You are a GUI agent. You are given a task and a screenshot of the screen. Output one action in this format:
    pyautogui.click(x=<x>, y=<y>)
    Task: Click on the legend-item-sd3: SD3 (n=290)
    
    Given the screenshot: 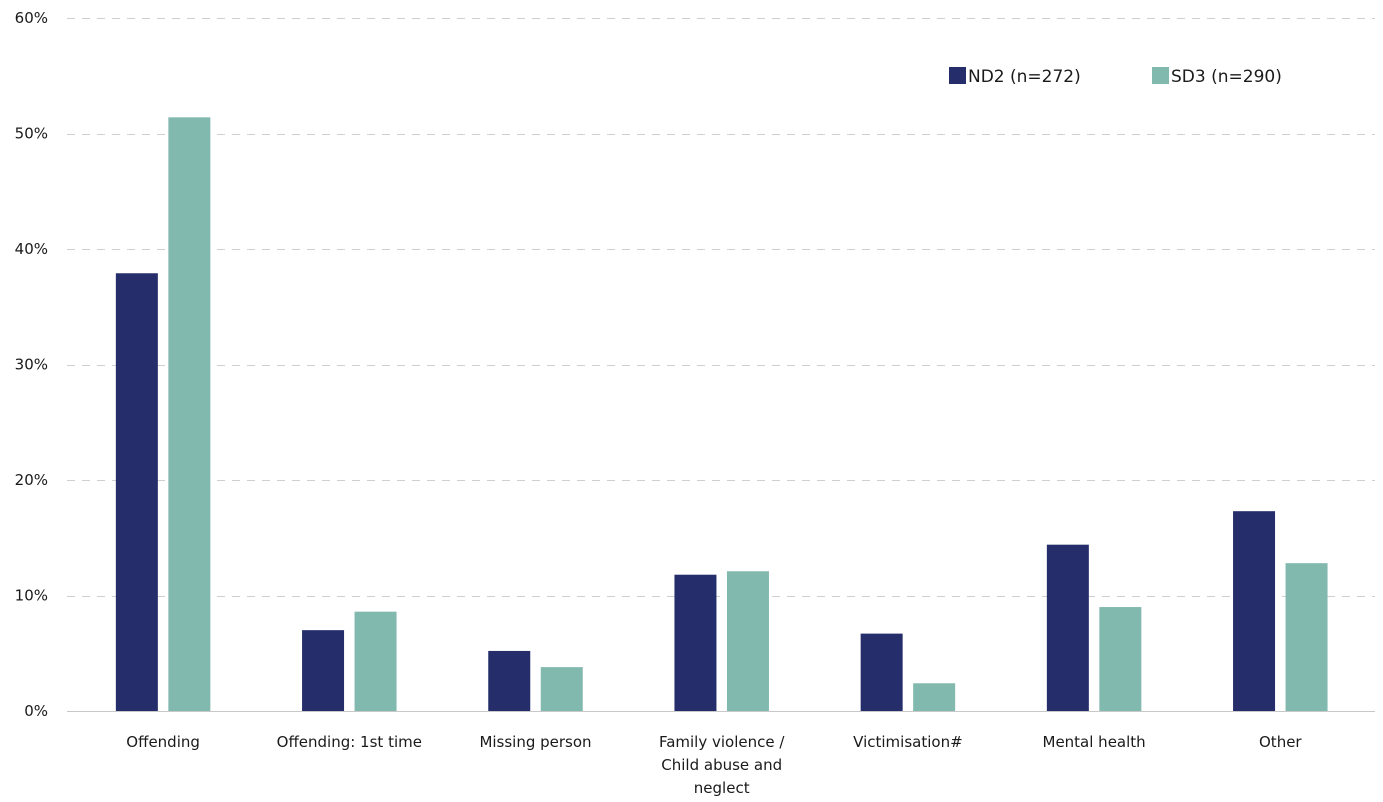 What is the action you would take?
    pyautogui.click(x=1217, y=77)
    